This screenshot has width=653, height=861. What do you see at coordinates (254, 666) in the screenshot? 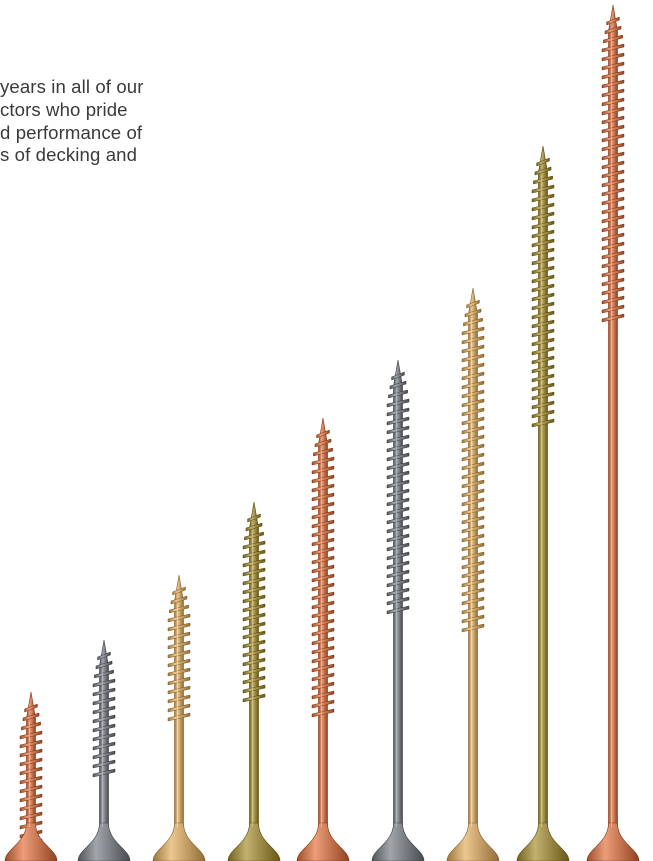
I see `screw-4-shank` at bounding box center [254, 666].